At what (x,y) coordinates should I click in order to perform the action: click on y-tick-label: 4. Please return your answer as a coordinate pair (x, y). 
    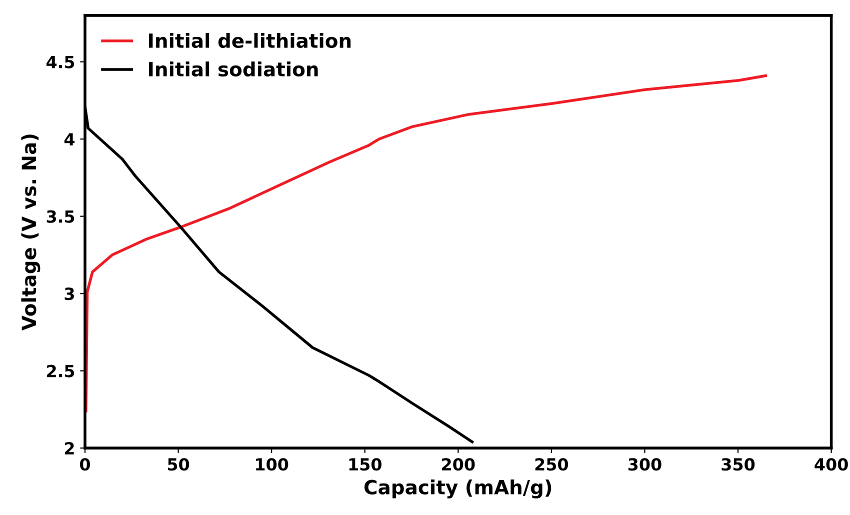
    Looking at the image, I should click on (69, 139).